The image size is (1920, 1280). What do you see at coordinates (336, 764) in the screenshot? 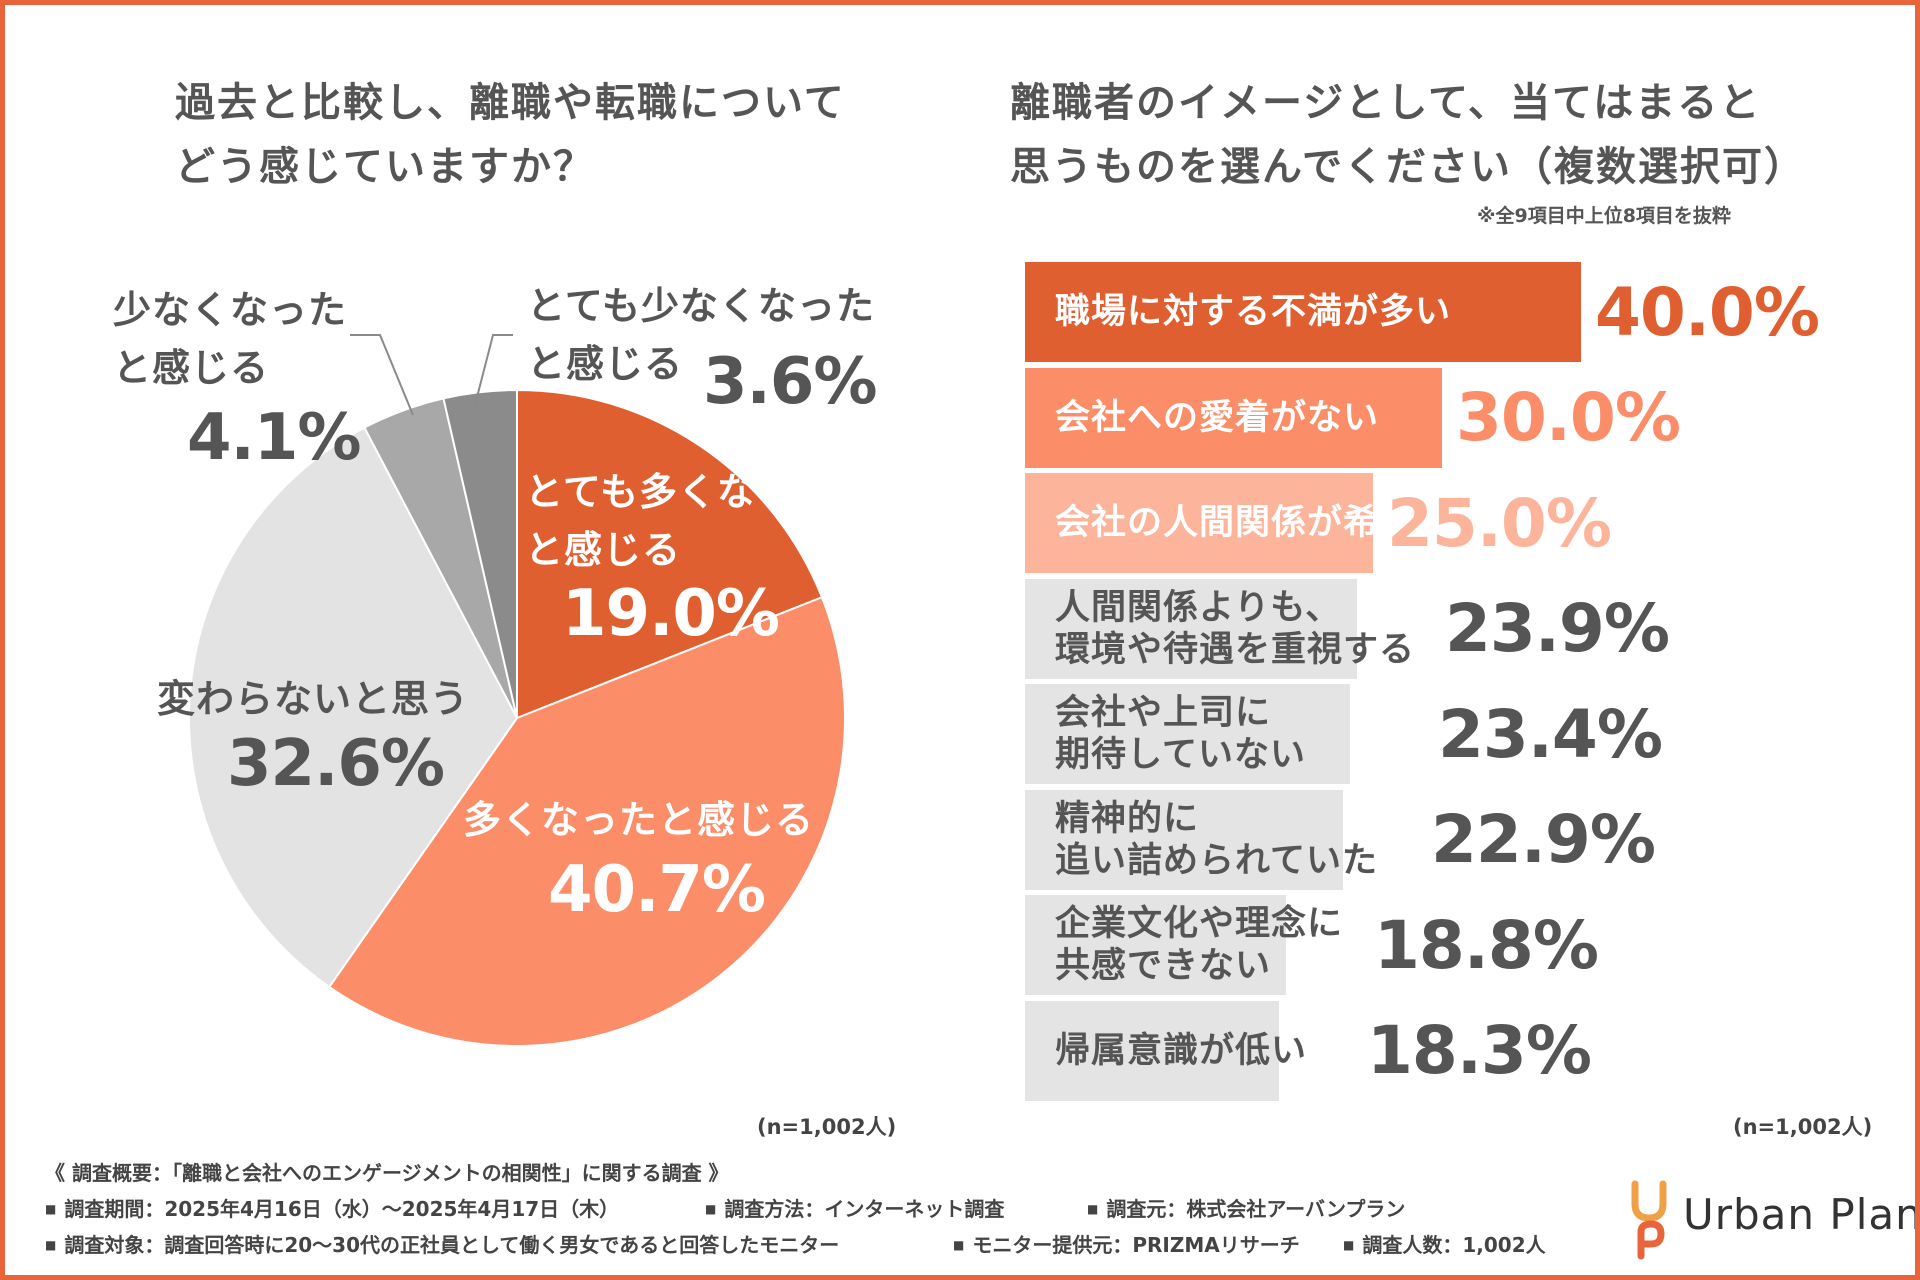
I see `pie-pct-s2: 32.6%` at bounding box center [336, 764].